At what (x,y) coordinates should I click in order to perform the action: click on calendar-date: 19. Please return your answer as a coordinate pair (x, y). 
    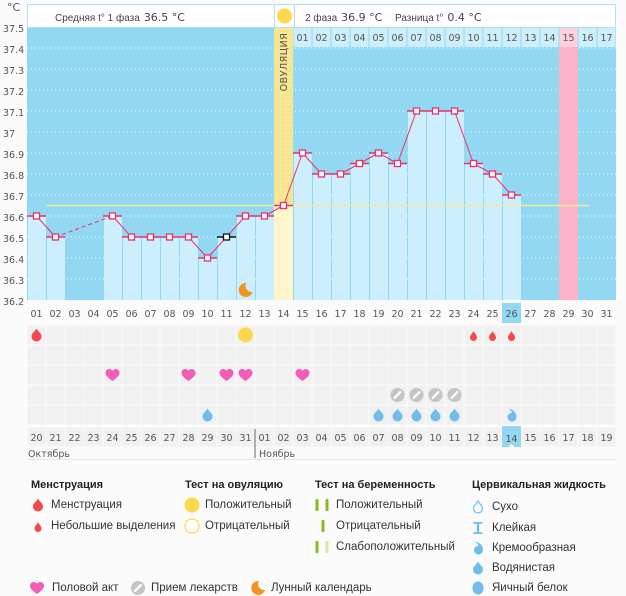
    Looking at the image, I should click on (606, 438).